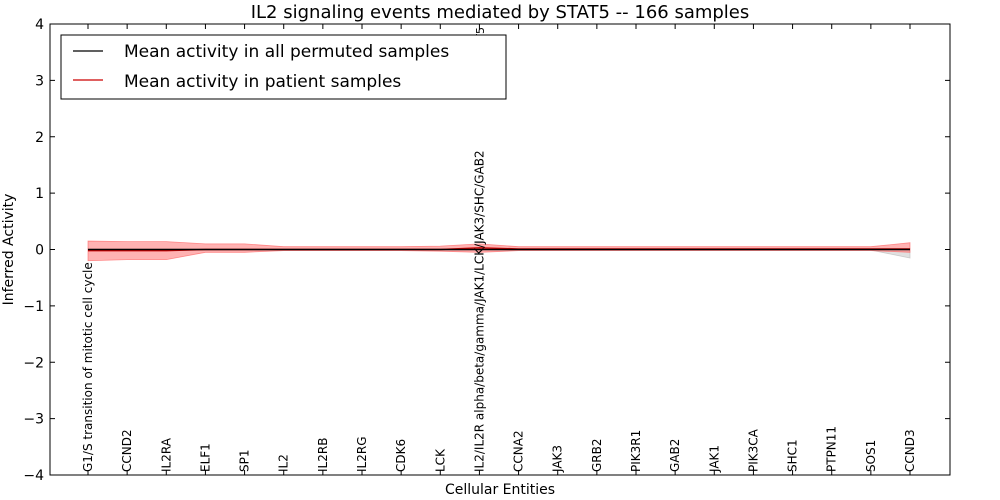 The width and height of the screenshot is (1000, 500). Describe the element at coordinates (558, 459) in the screenshot. I see `x-tick-label: JAK3` at that location.